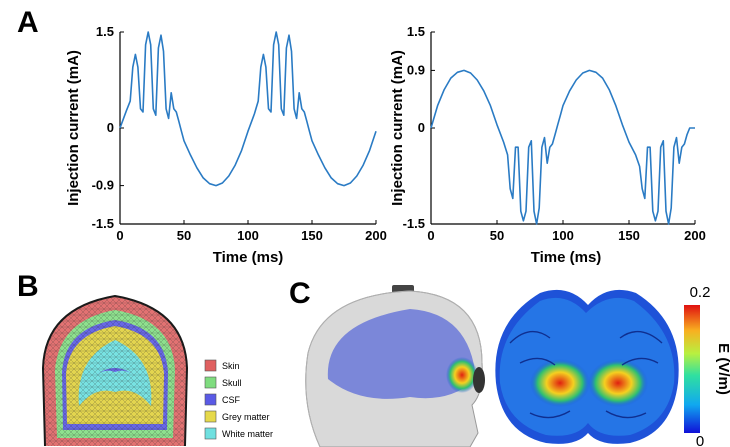 Image resolution: width=730 pixels, height=447 pixels. What do you see at coordinates (231, 366) in the screenshot?
I see `legend-label: Skin` at bounding box center [231, 366].